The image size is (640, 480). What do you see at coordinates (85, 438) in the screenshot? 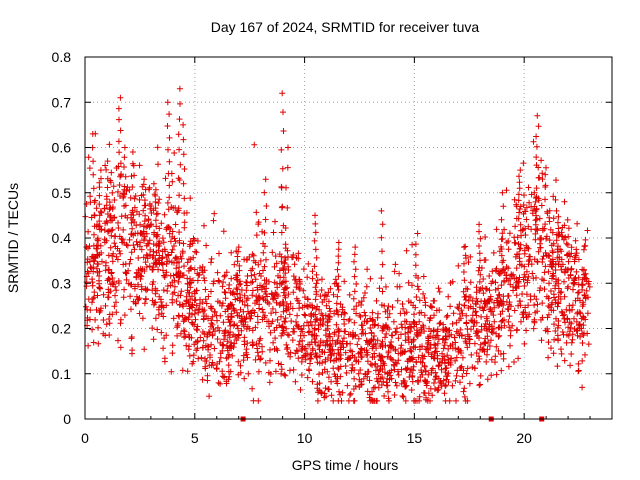
I see `x-tick-label: 0` at bounding box center [85, 438].